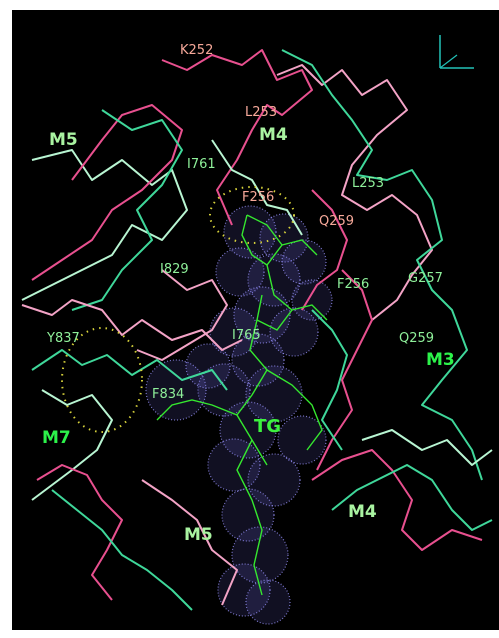  Describe the element at coordinates (268, 426) in the screenshot. I see `label-tg-ligand: TG` at that location.